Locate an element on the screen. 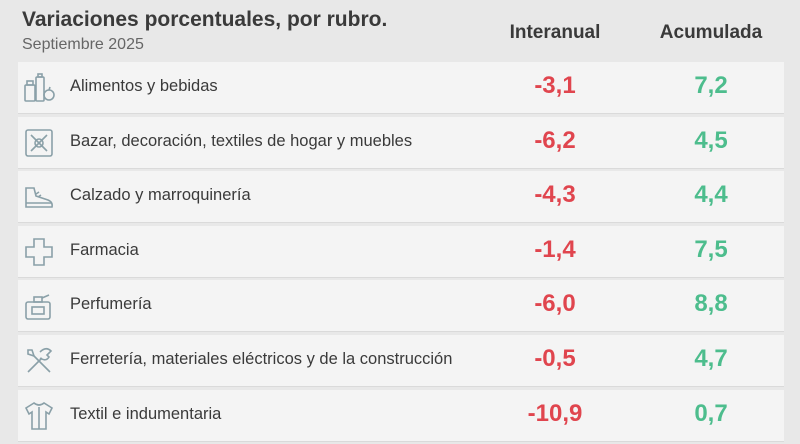 Image resolution: width=800 pixels, height=444 pixels. shirt-icon is located at coordinates (39, 416).